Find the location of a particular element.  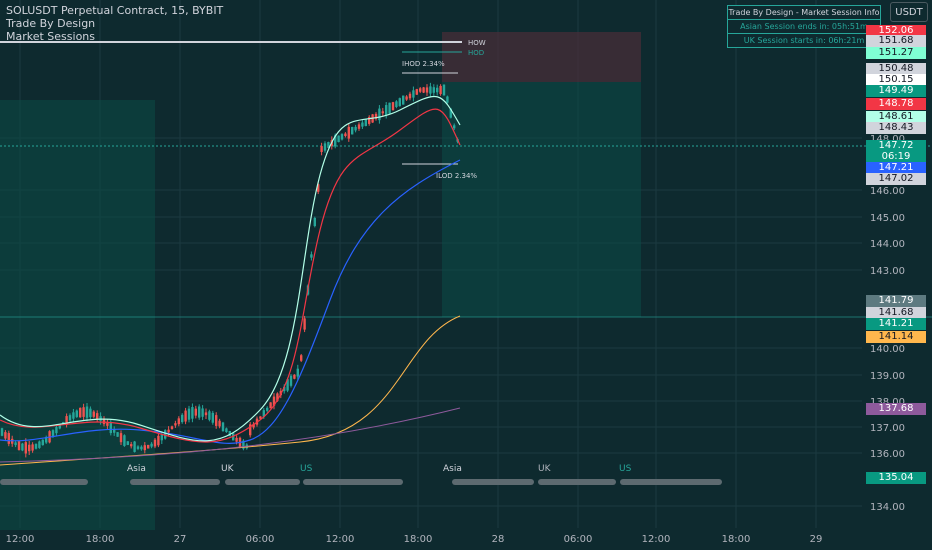

price-tick: 134.00 is located at coordinates (887, 507).